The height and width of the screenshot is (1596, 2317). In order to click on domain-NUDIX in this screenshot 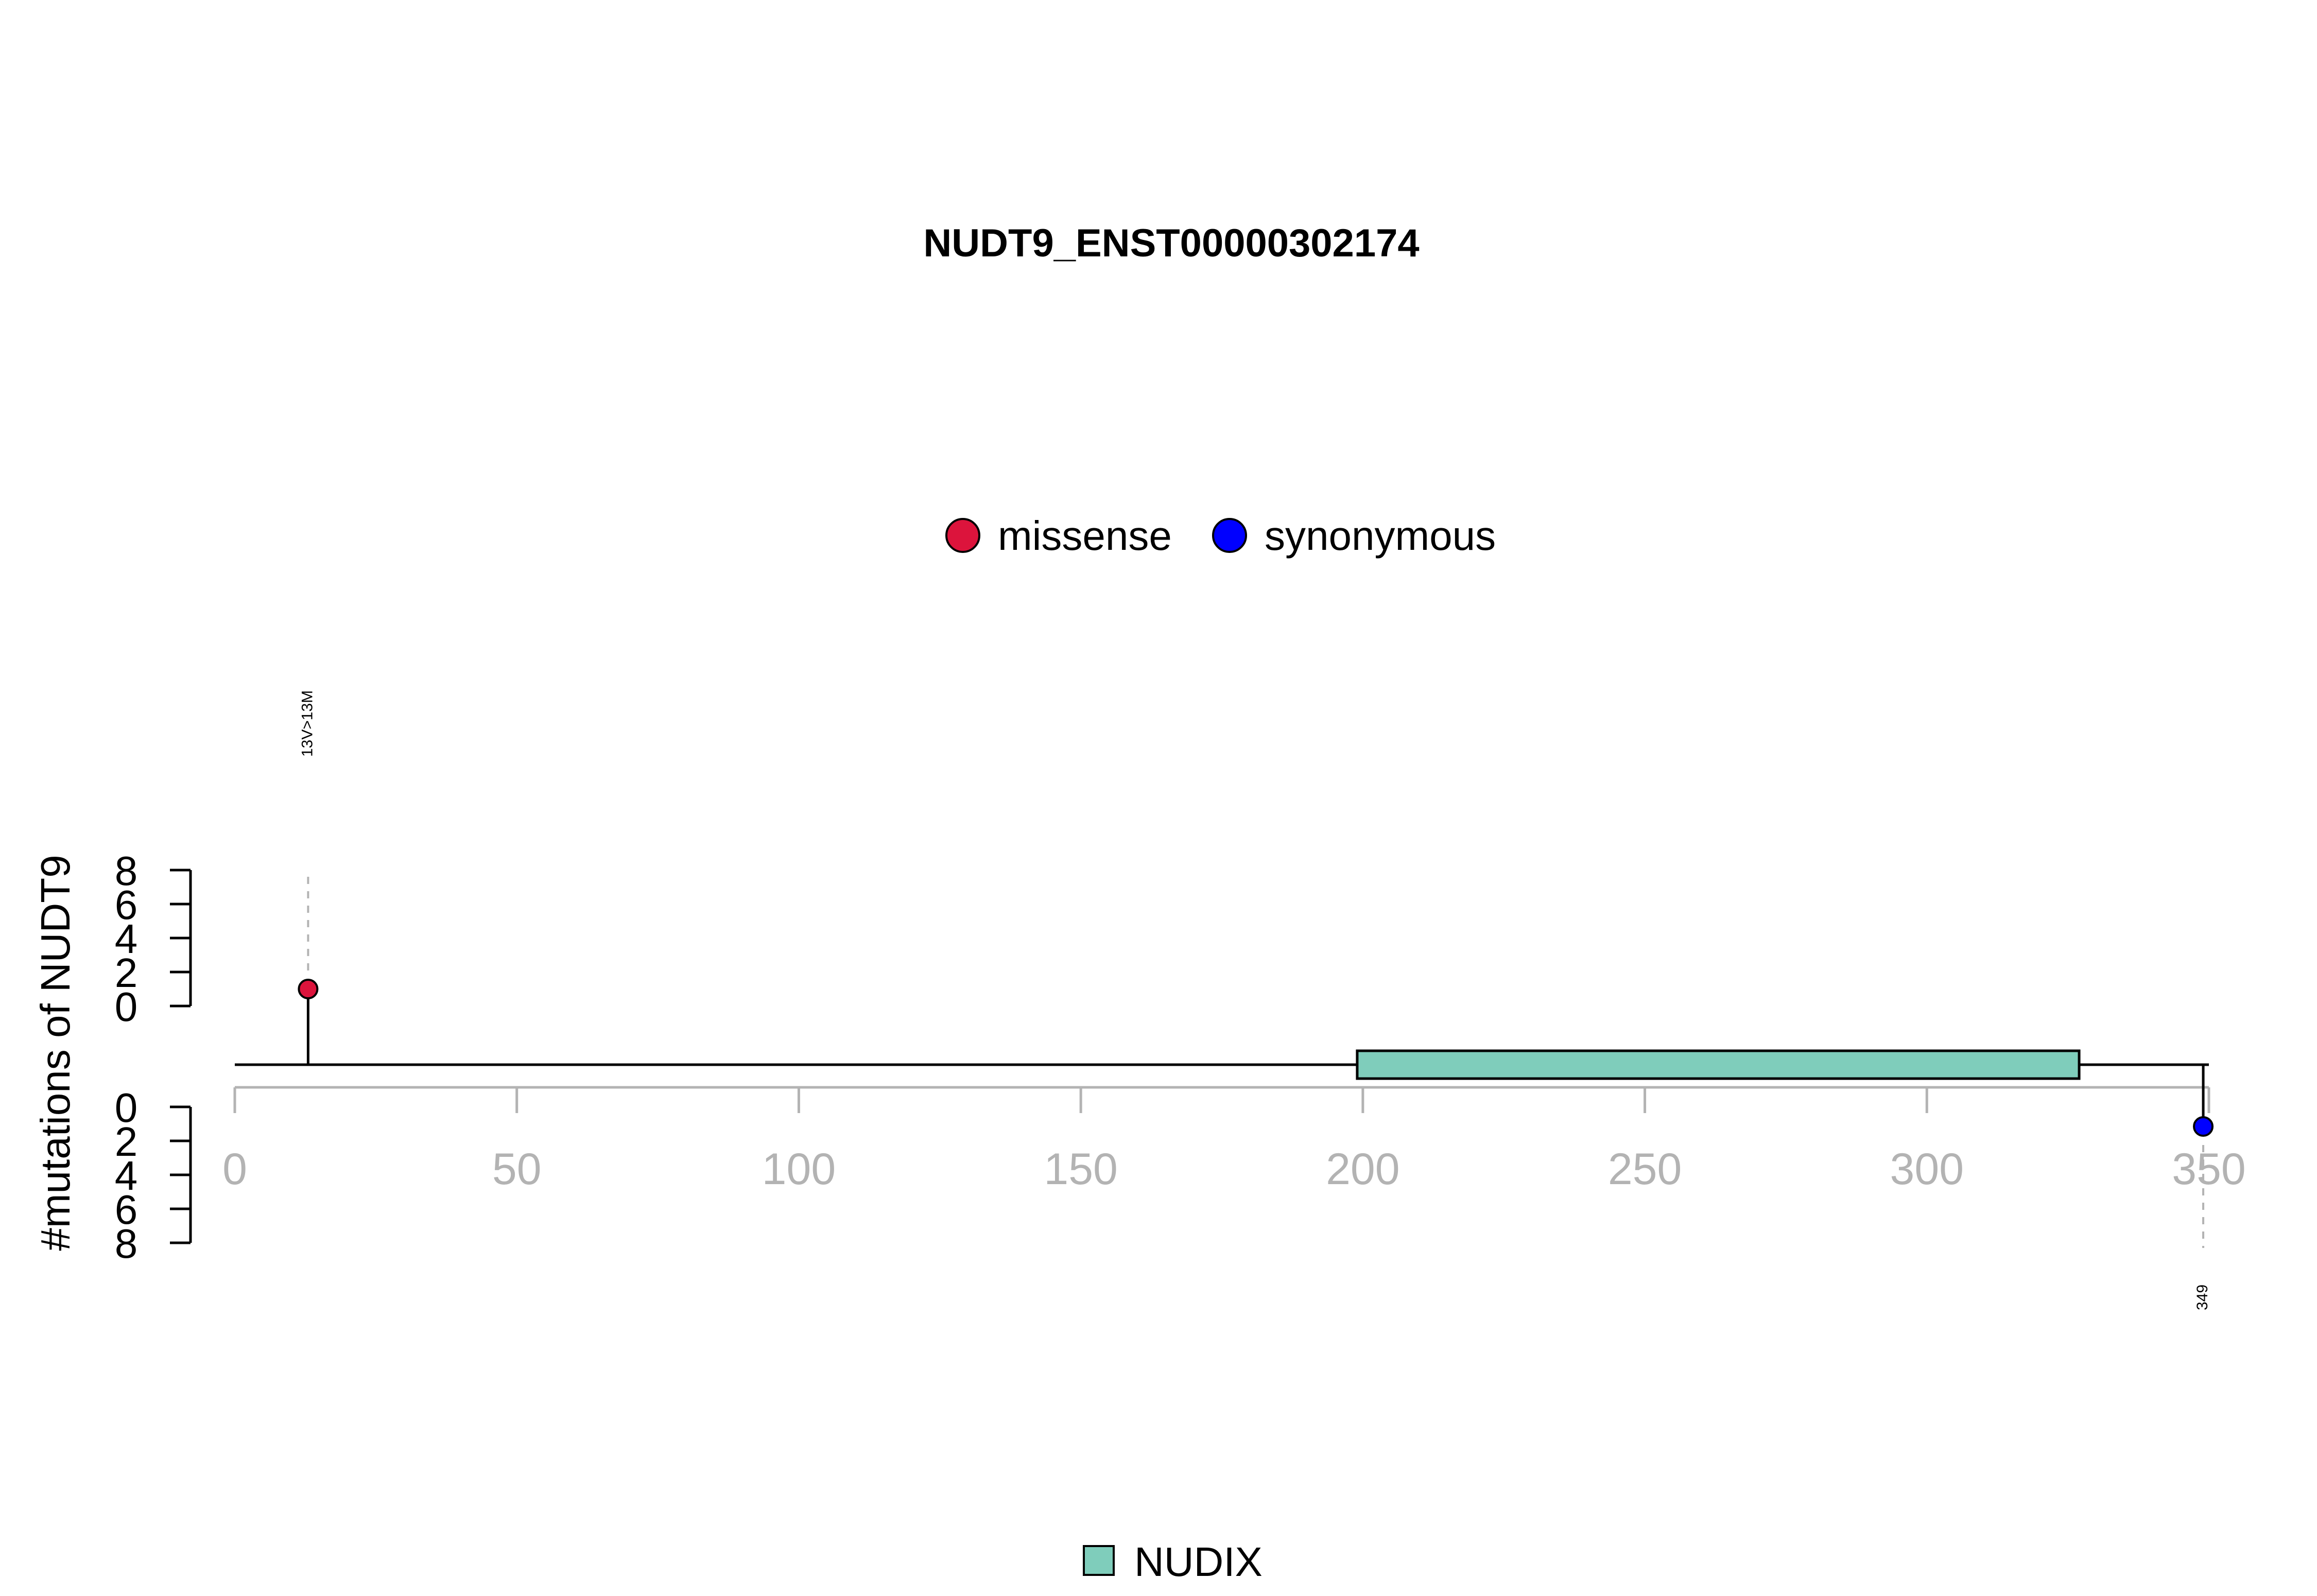, I will do `click(1718, 1064)`.